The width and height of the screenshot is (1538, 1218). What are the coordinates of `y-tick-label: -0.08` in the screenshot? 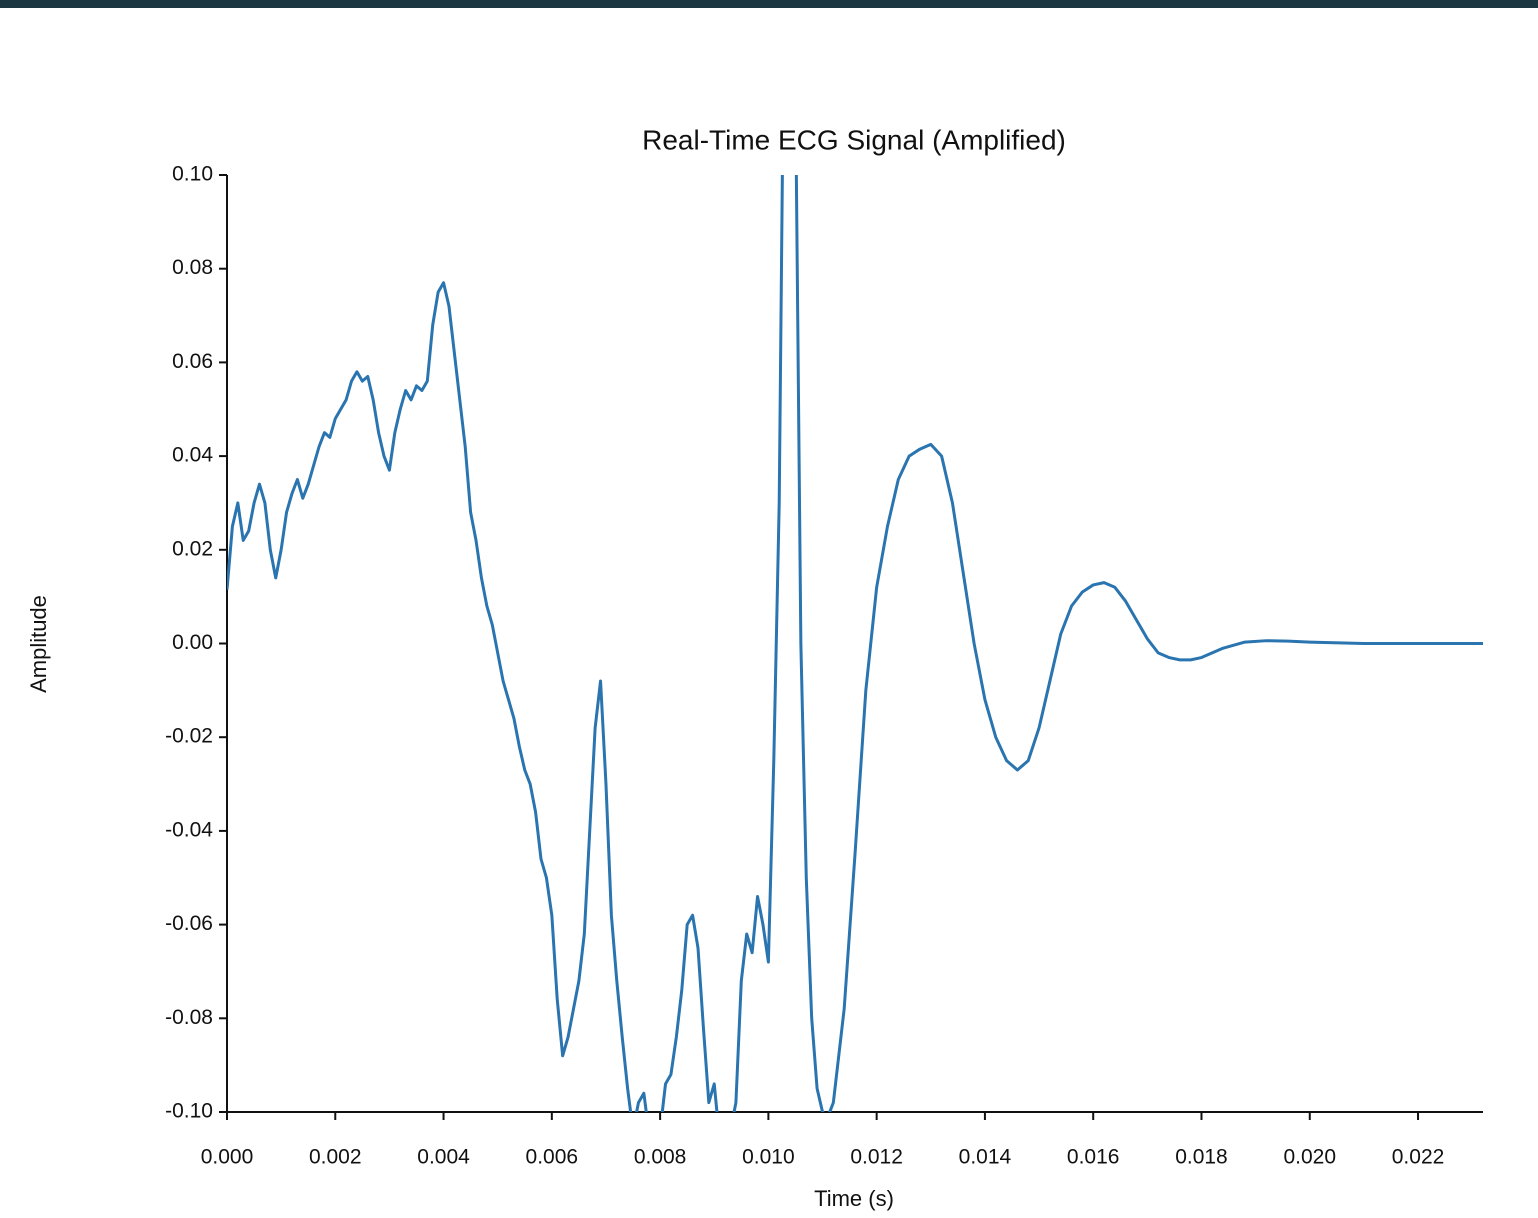 It's located at (189, 1017).